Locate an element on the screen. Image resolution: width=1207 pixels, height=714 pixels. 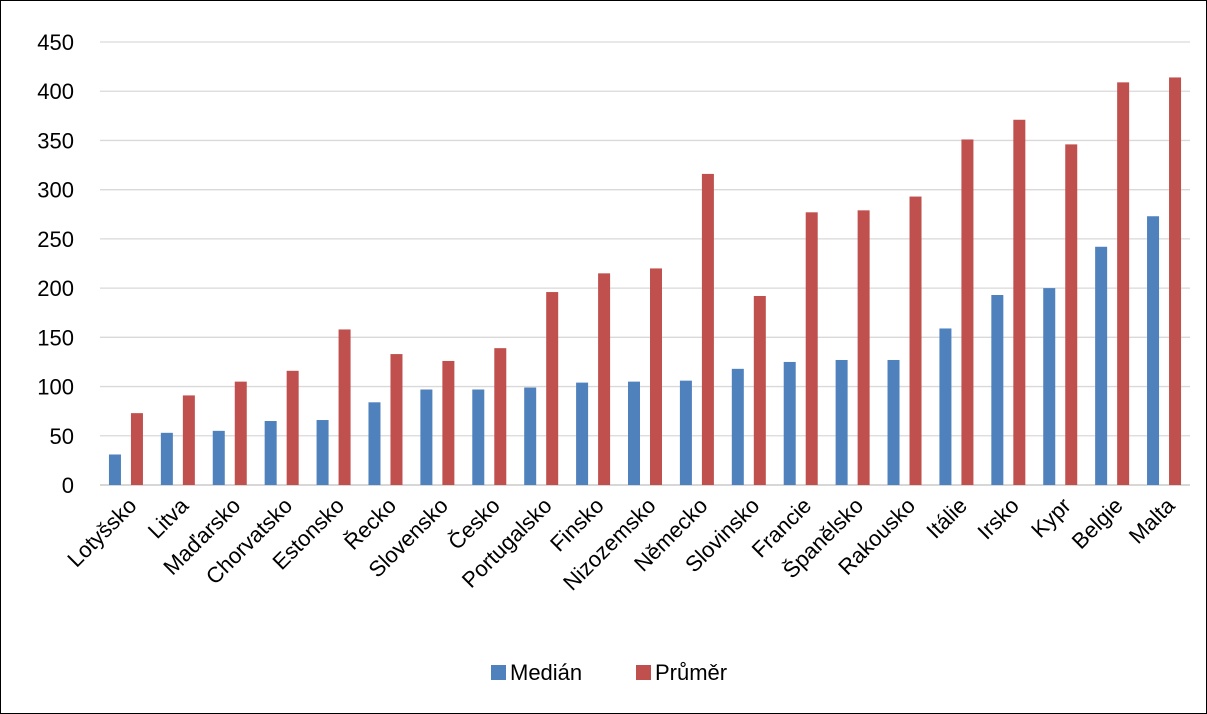
x-tick-label: Lotyšsko is located at coordinates (101, 532).